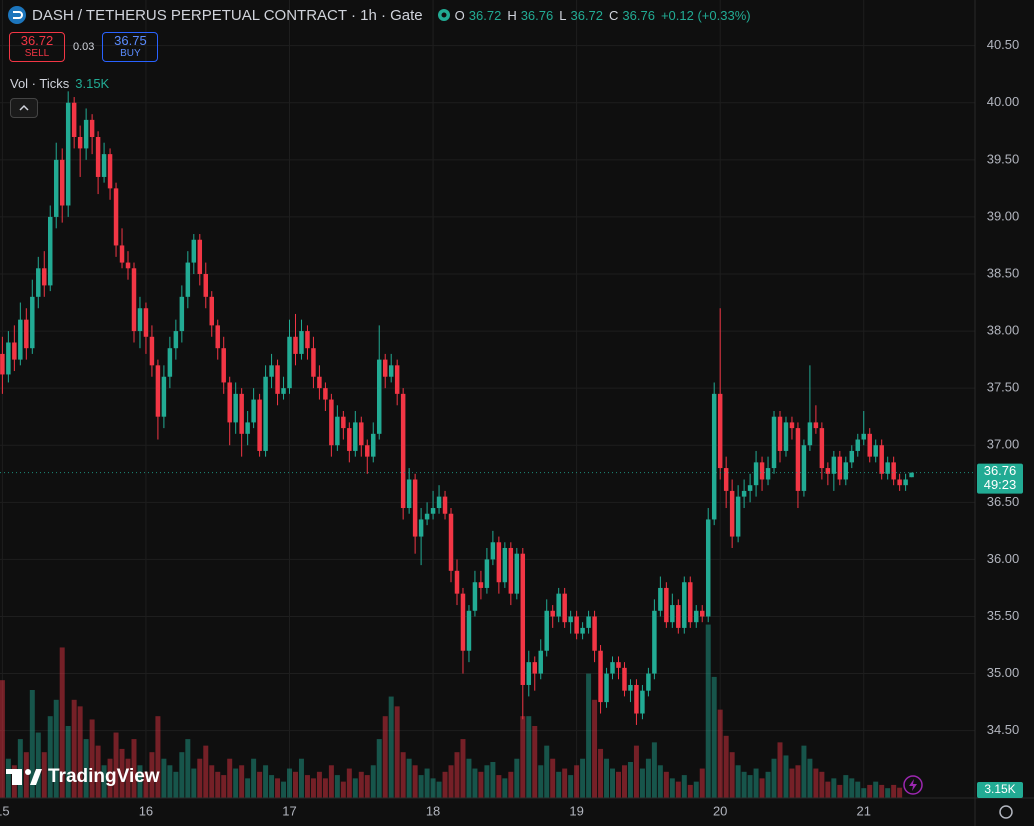  I want to click on lightning-icon, so click(913, 785).